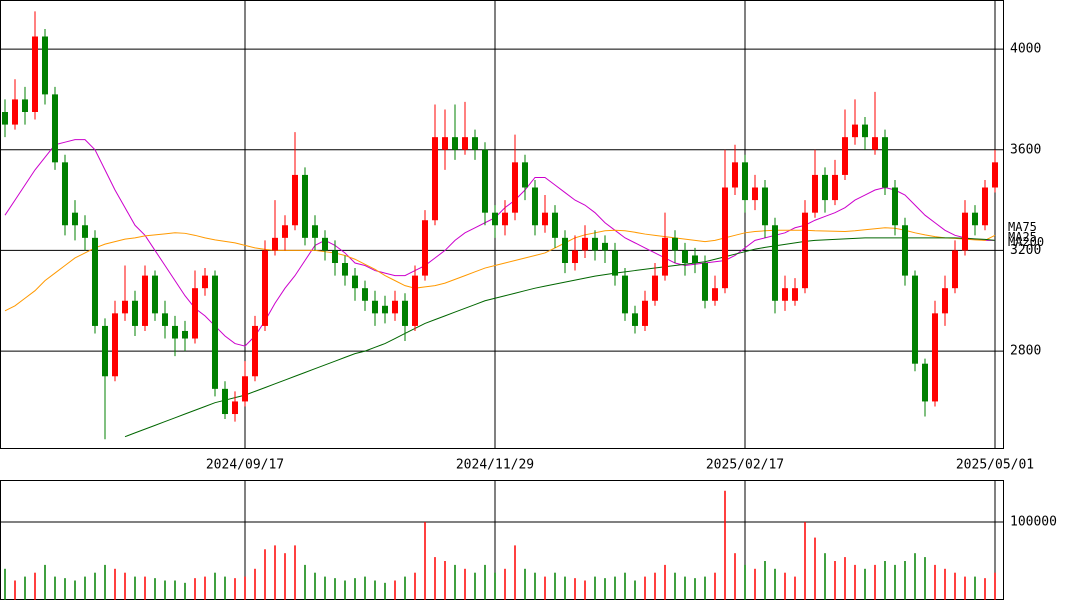 The height and width of the screenshot is (600, 1065). I want to click on x-tick-label: 2024/11/29, so click(495, 465).